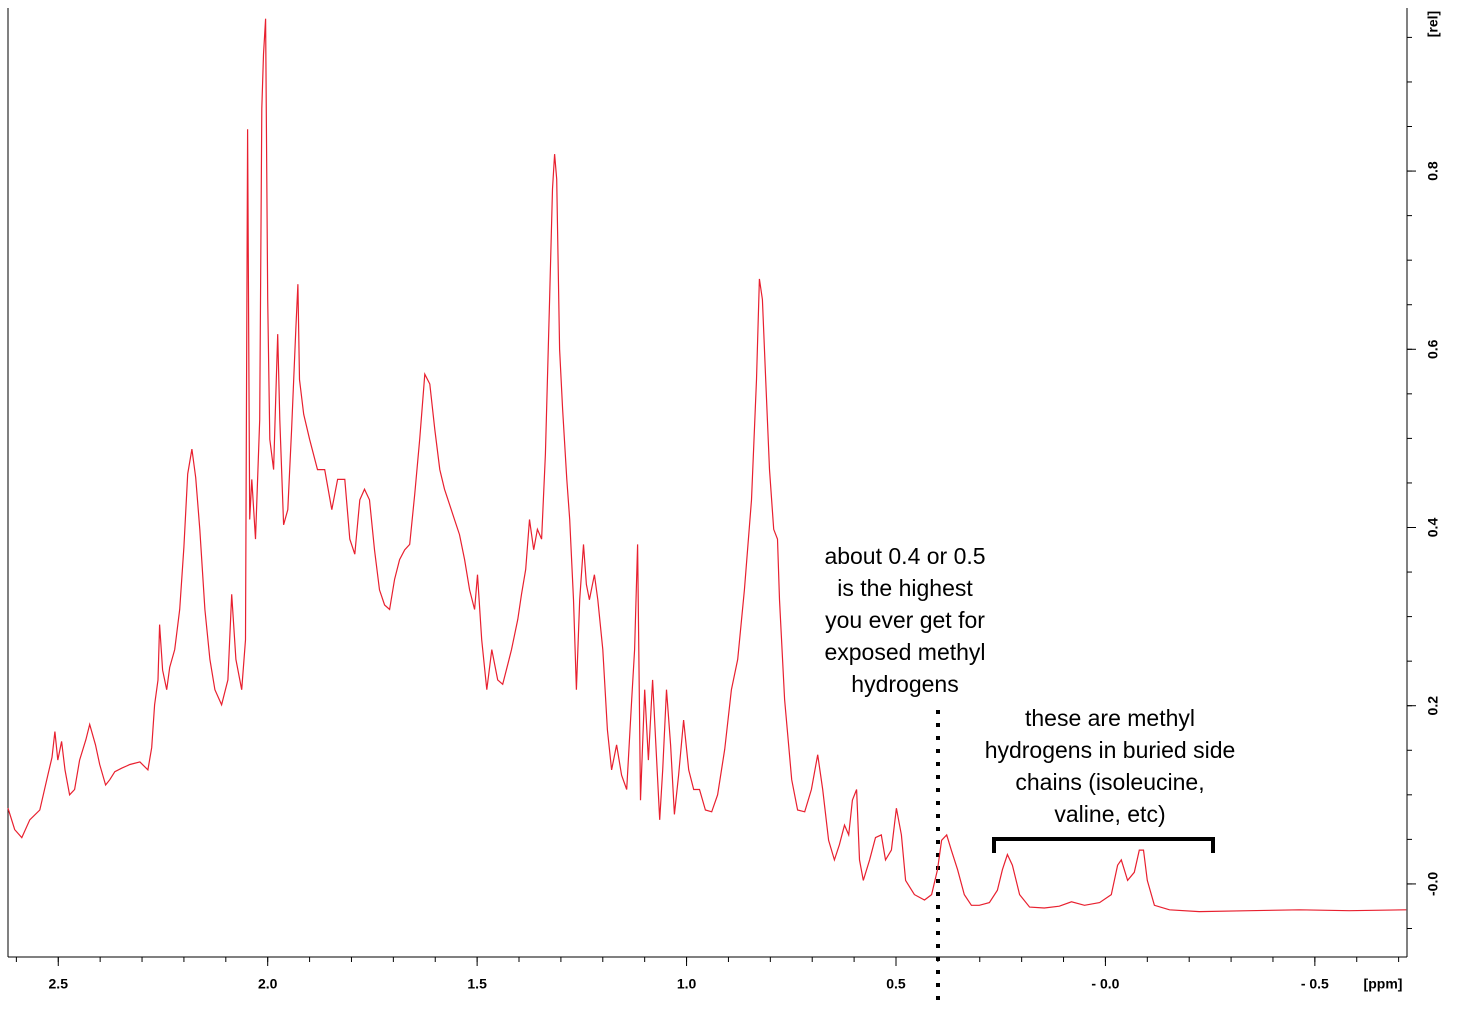 The width and height of the screenshot is (1457, 1011). What do you see at coordinates (1105, 984) in the screenshot?
I see `x-tick-label: - 0.0` at bounding box center [1105, 984].